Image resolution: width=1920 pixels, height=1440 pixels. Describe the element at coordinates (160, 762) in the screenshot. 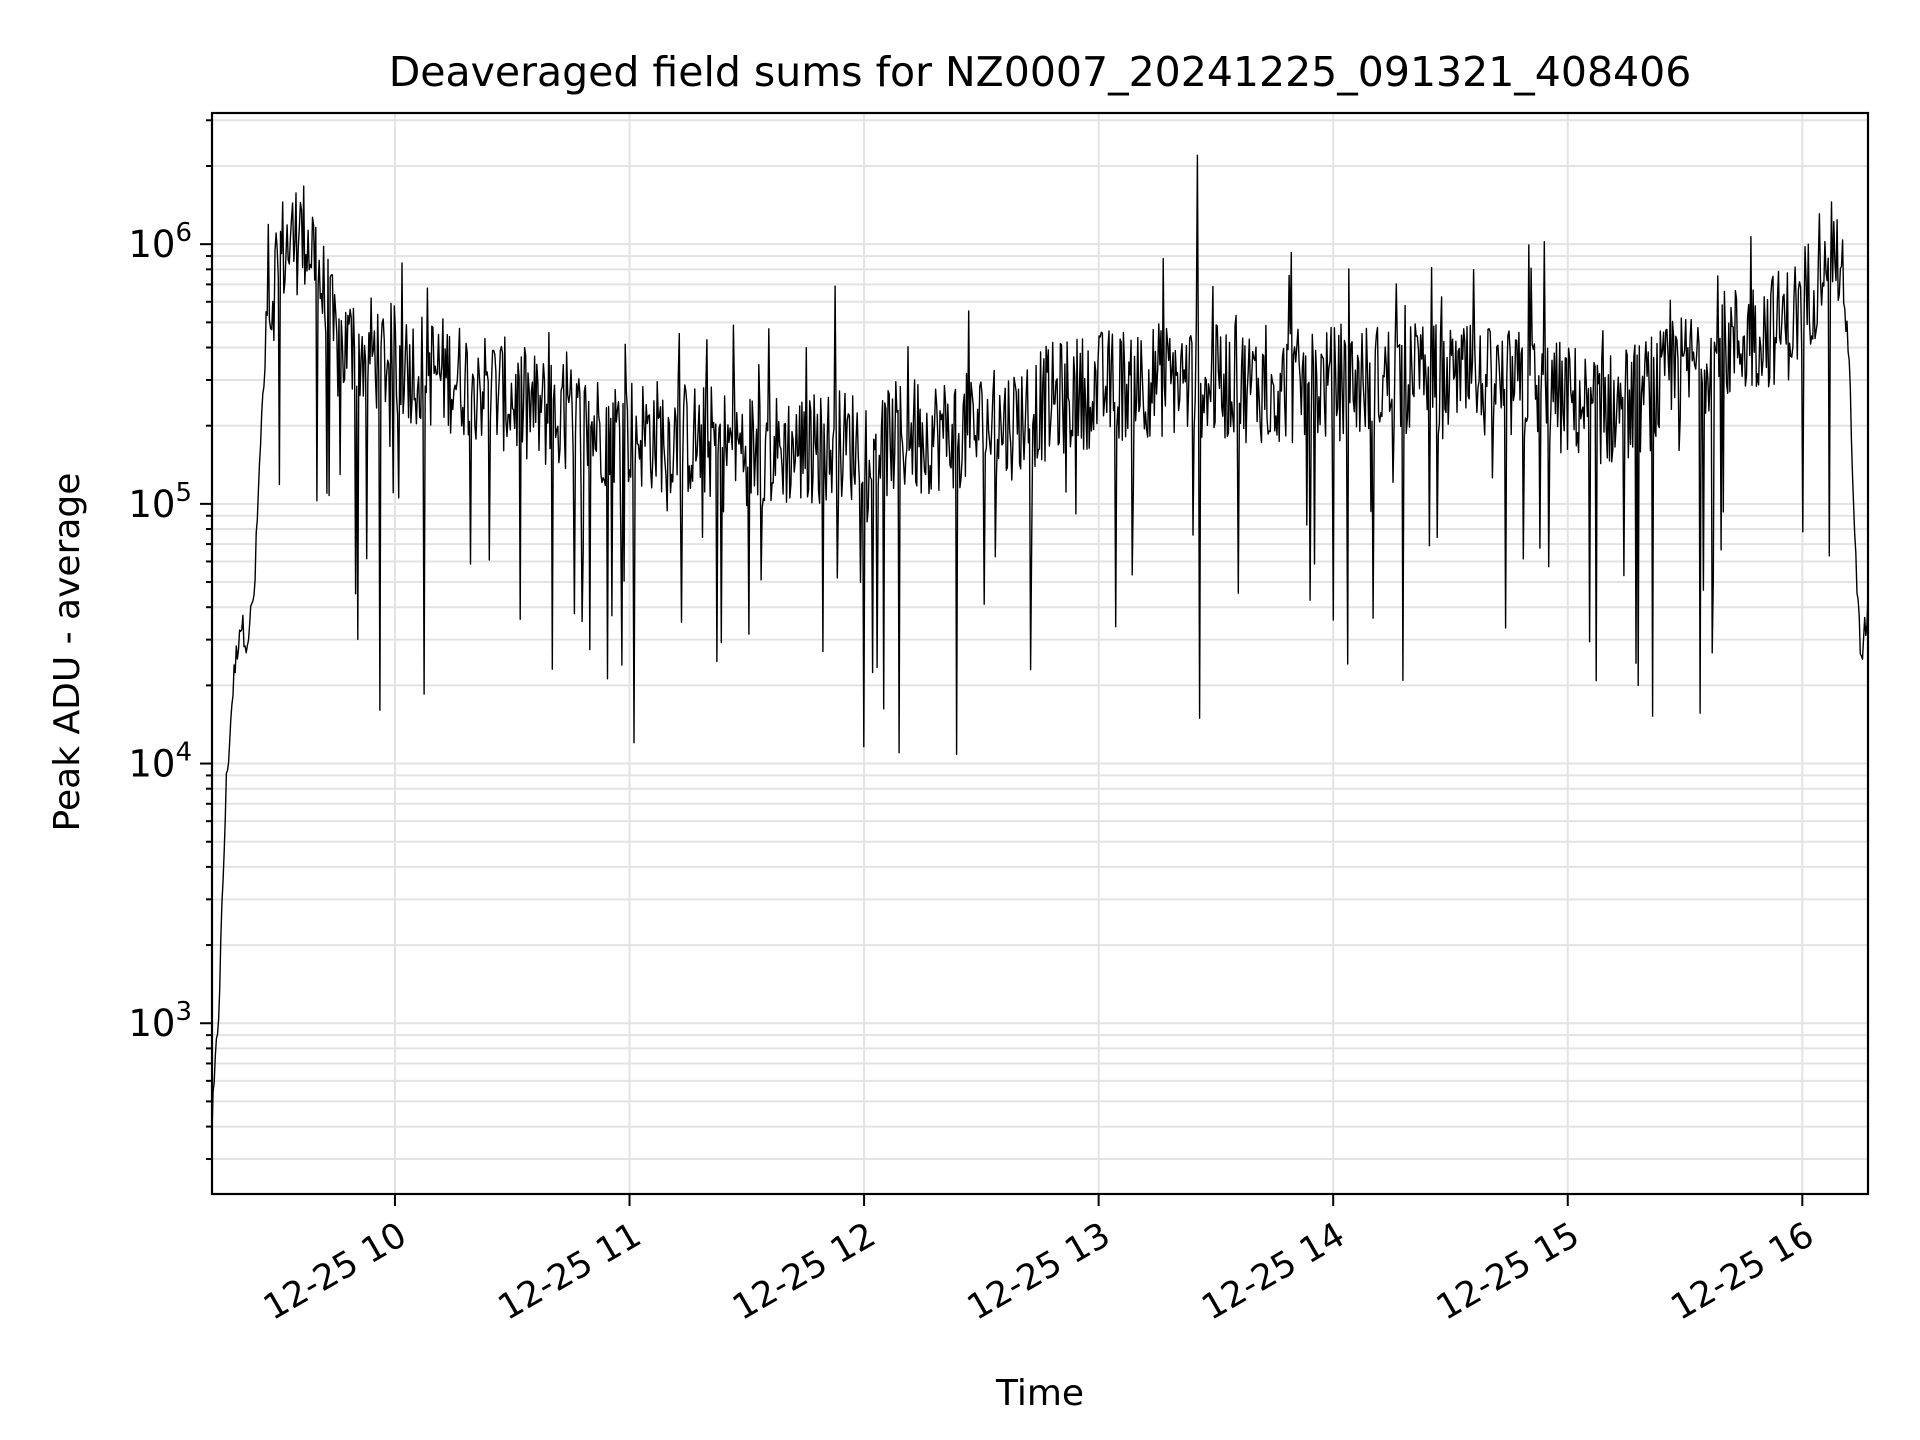

I see `y-tick-label: 104` at that location.